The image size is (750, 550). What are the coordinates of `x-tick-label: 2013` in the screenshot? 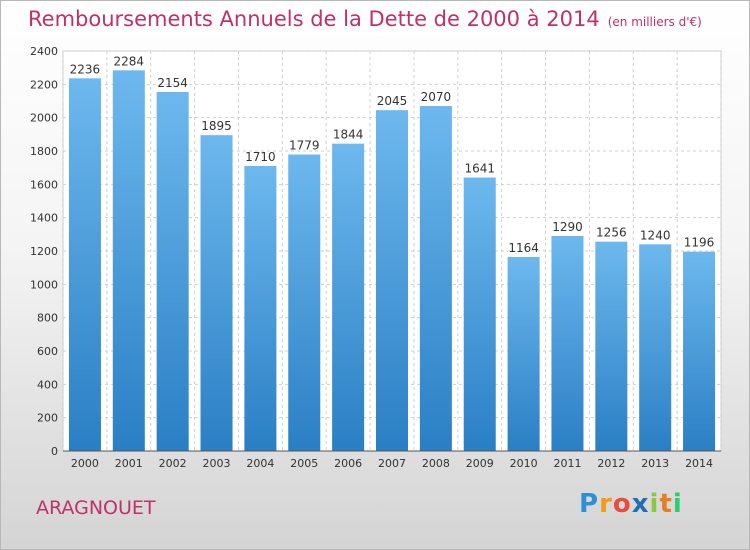 It's located at (655, 463).